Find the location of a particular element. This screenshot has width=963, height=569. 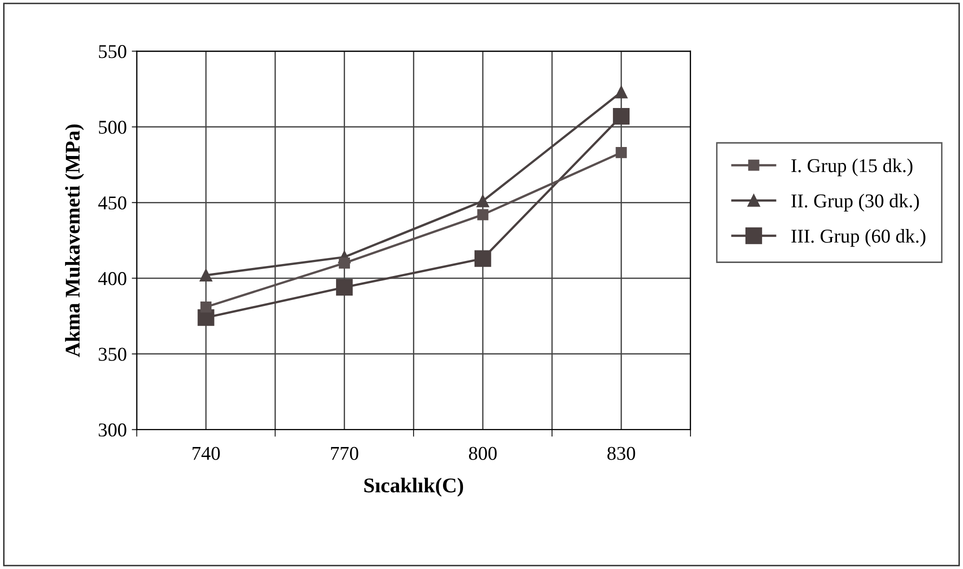

x-tick-label: 800 is located at coordinates (482, 453).